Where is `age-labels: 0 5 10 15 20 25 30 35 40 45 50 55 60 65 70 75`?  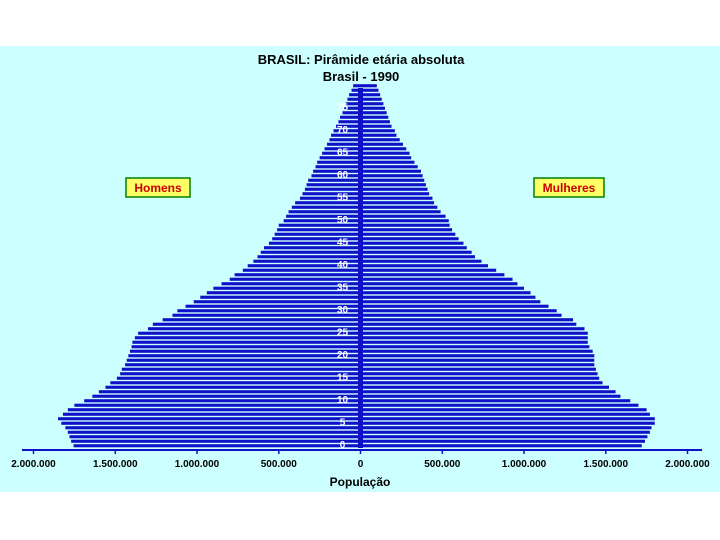
age-labels: 0 5 10 15 20 25 30 35 40 45 50 55 60 65 70 75 is located at coordinates (343, 277).